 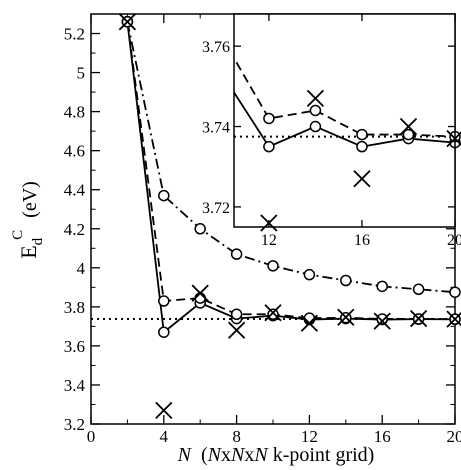 I want to click on x-label-n: N, so click(x=185, y=455).